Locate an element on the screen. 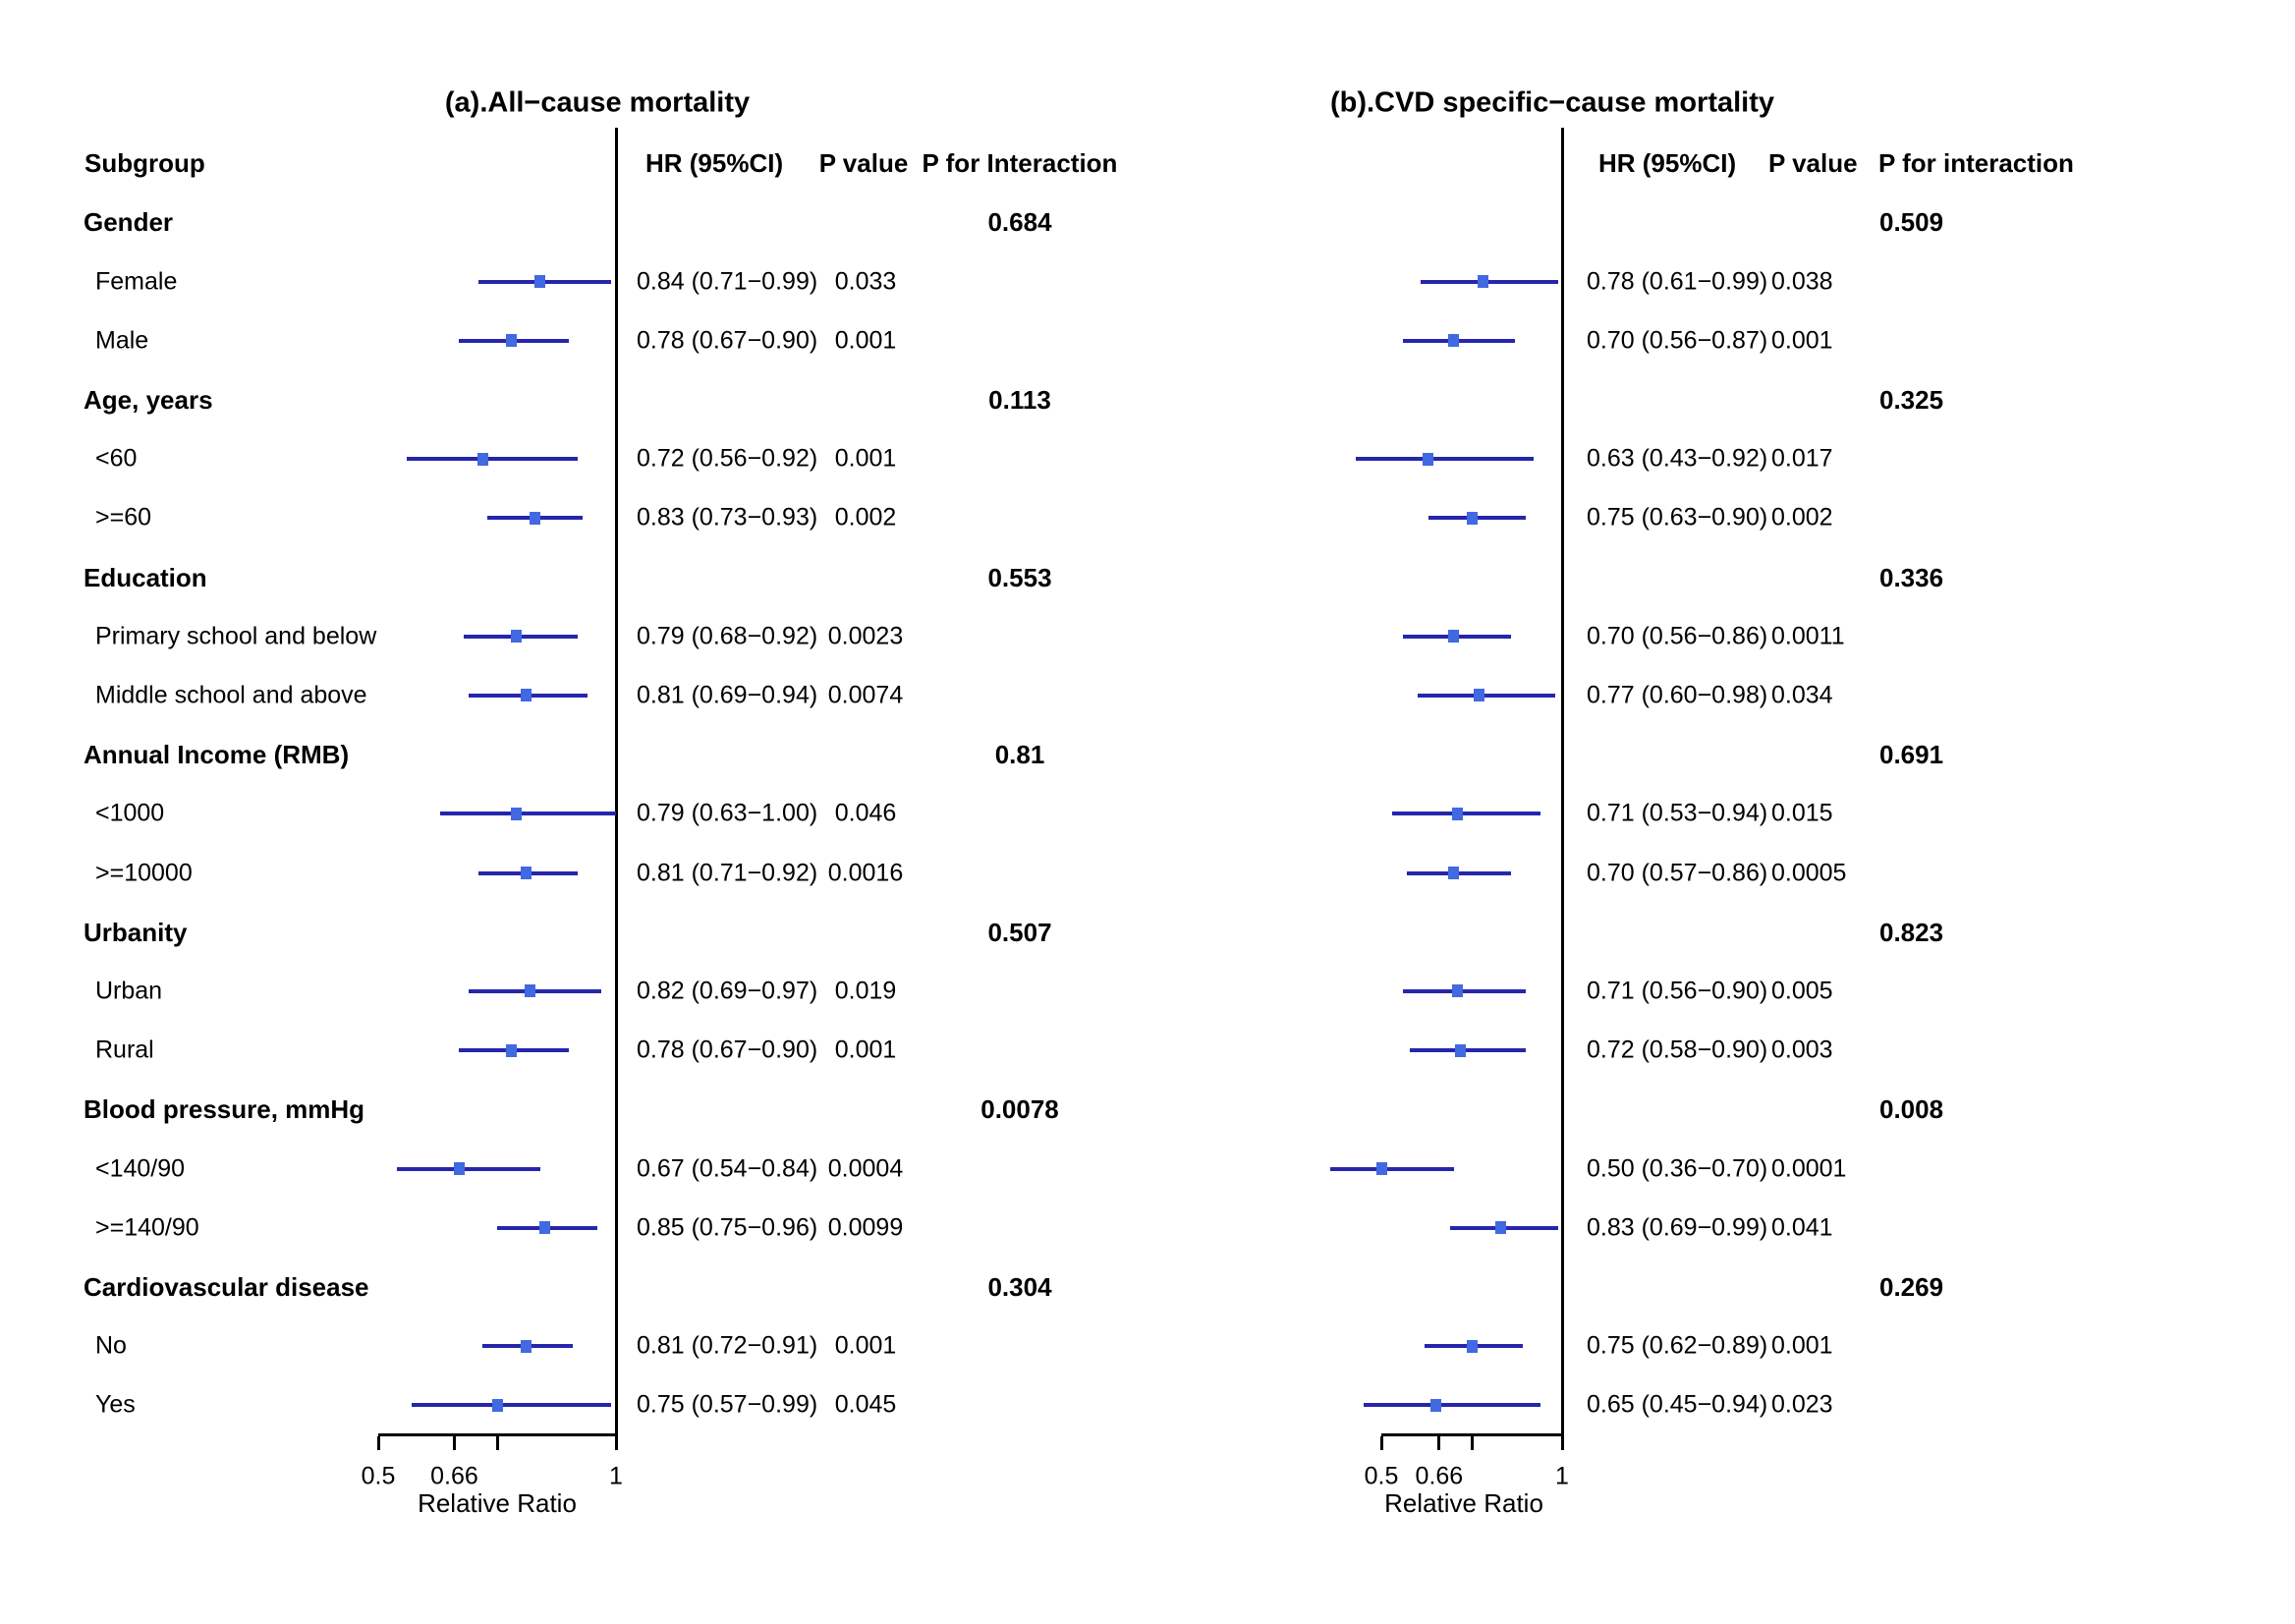  subgroup-item-label: Middle school and above is located at coordinates (231, 695).